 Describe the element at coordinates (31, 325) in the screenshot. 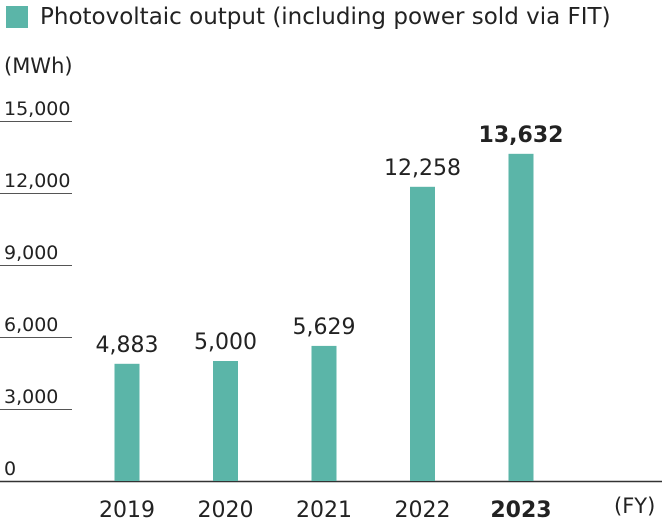

I see `y-tick-label: 6,000` at that location.